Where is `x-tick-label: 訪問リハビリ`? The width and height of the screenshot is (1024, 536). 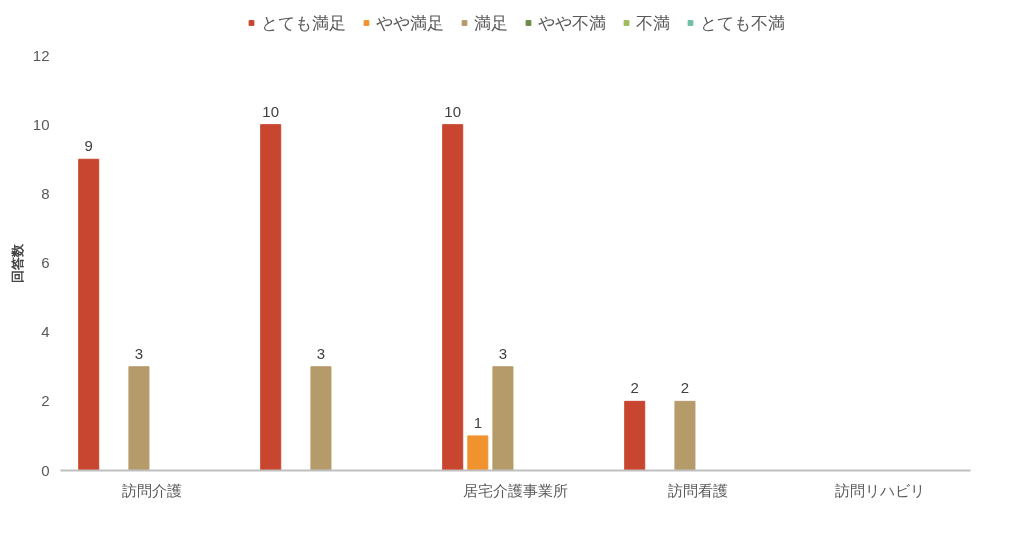
x-tick-label: 訪問リハビリ is located at coordinates (879, 490).